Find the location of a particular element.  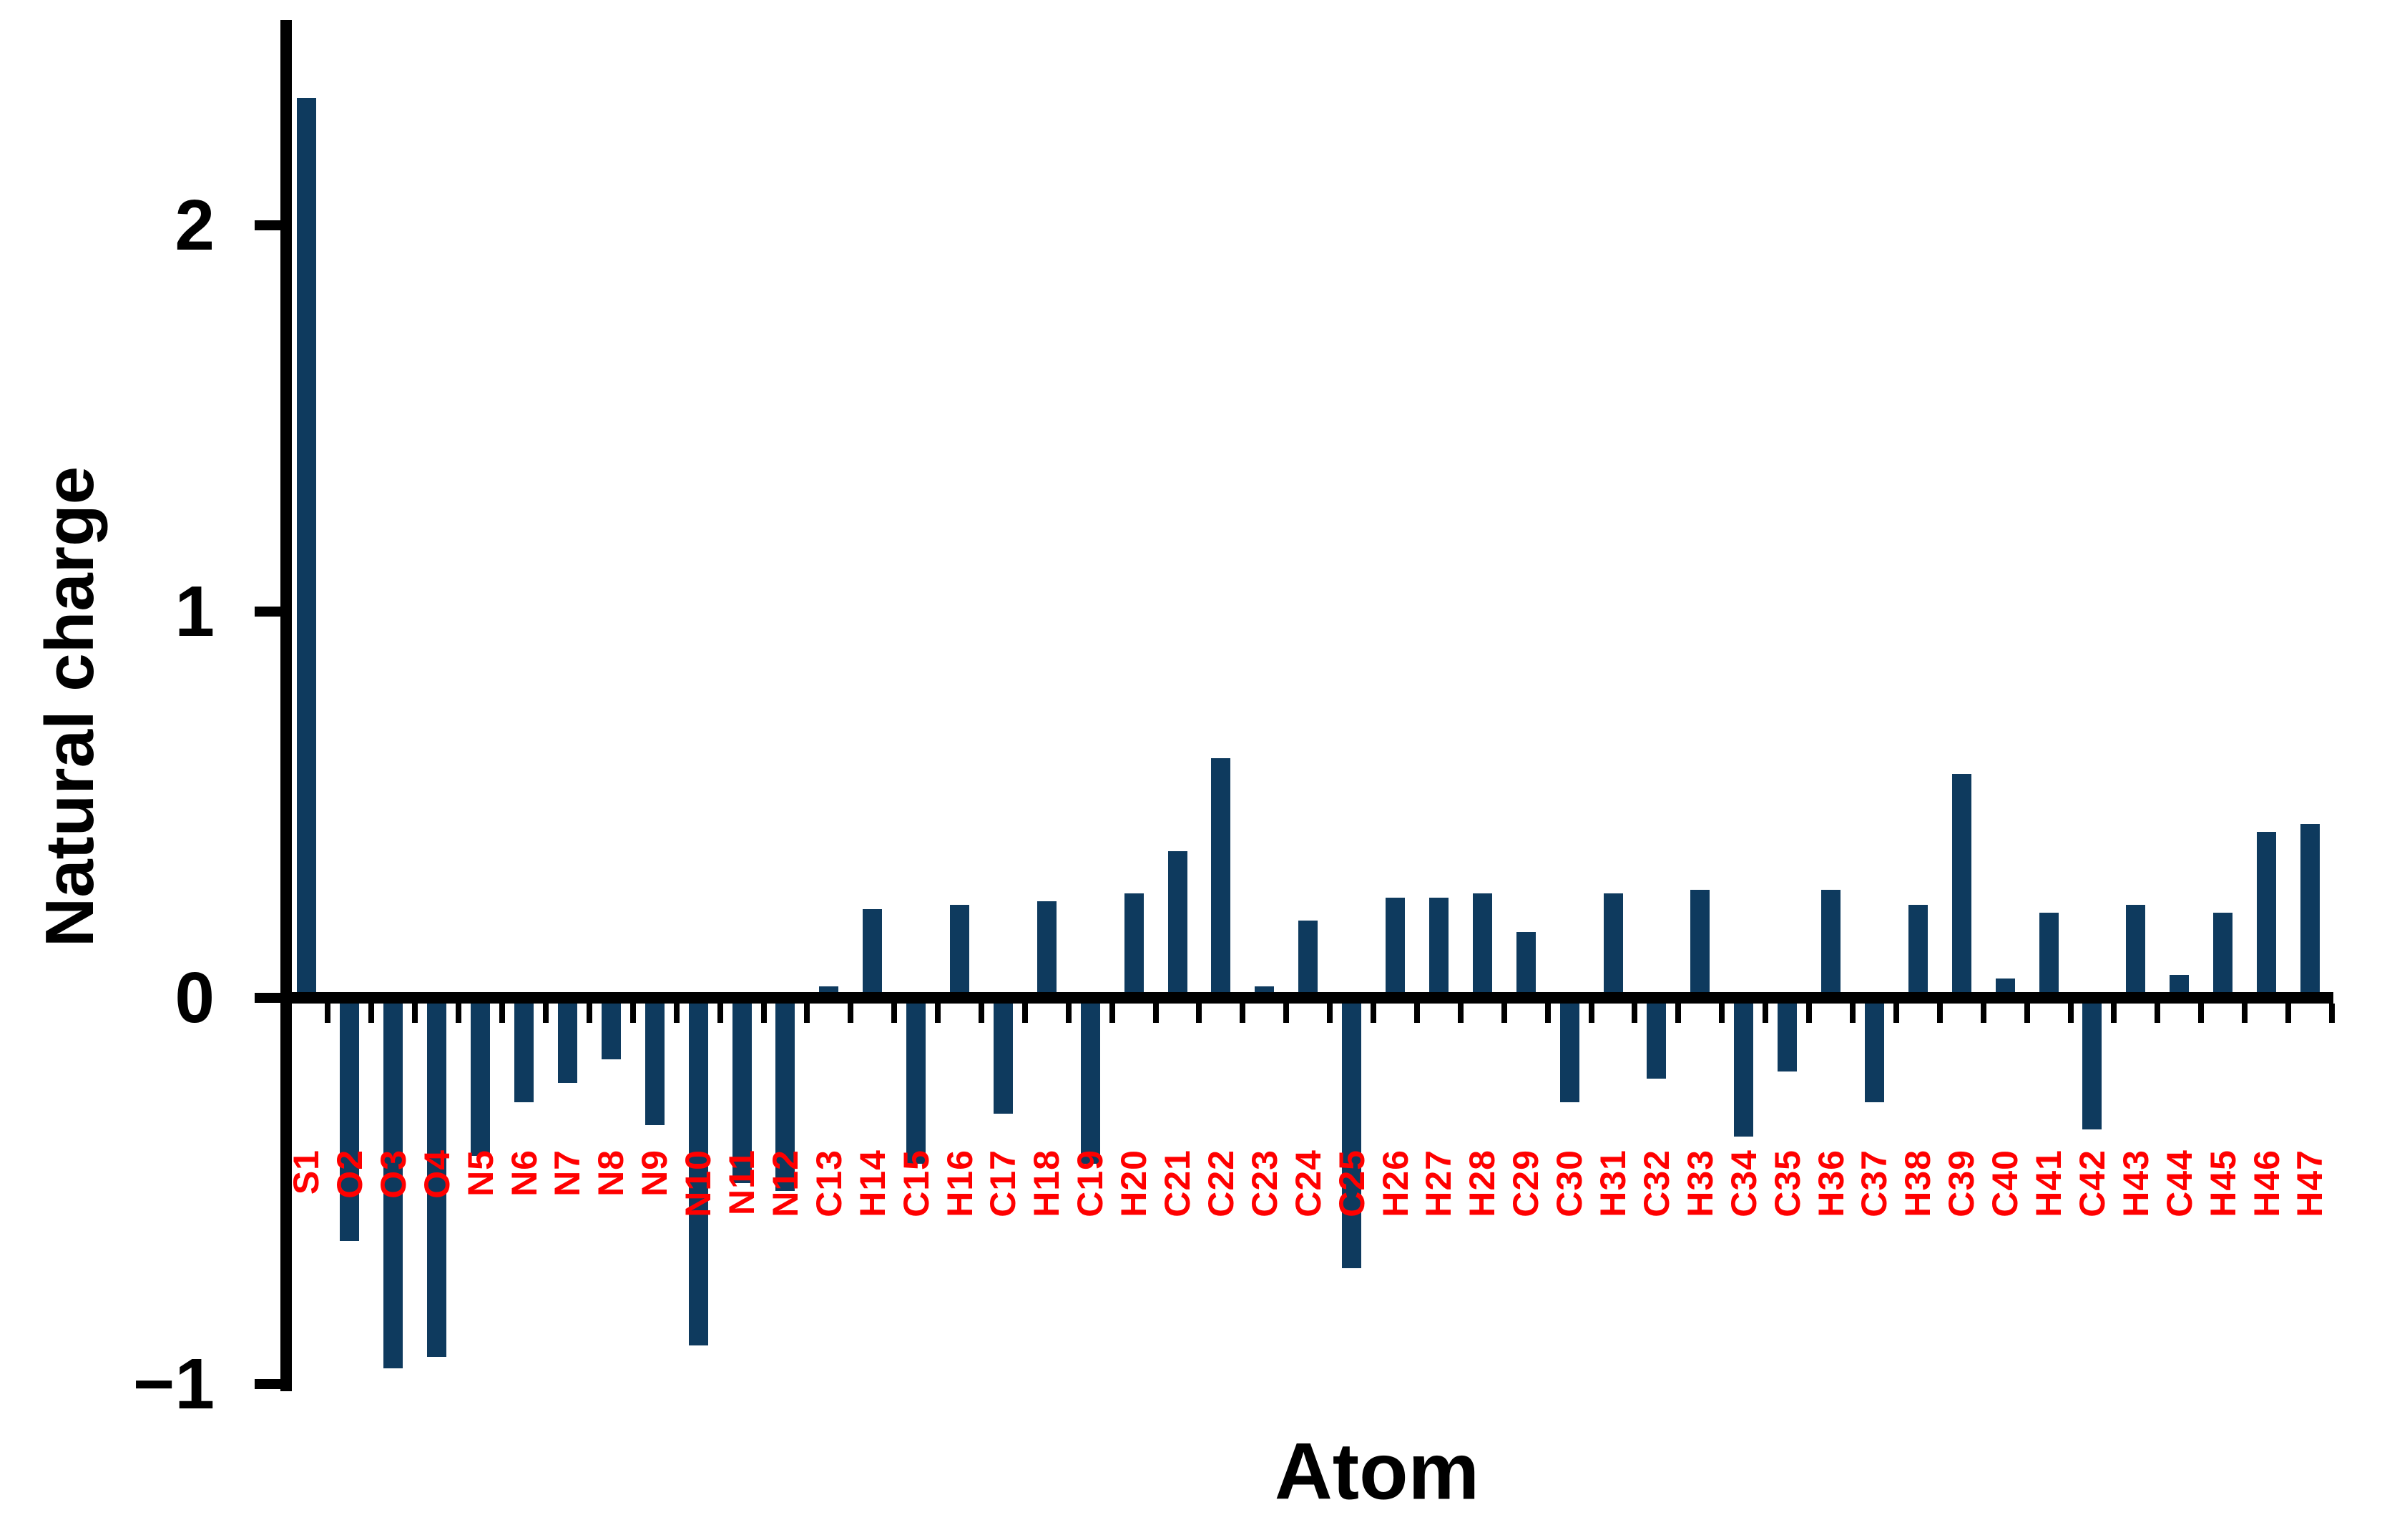

y-tick-label-0: 0 is located at coordinates (195, 997).